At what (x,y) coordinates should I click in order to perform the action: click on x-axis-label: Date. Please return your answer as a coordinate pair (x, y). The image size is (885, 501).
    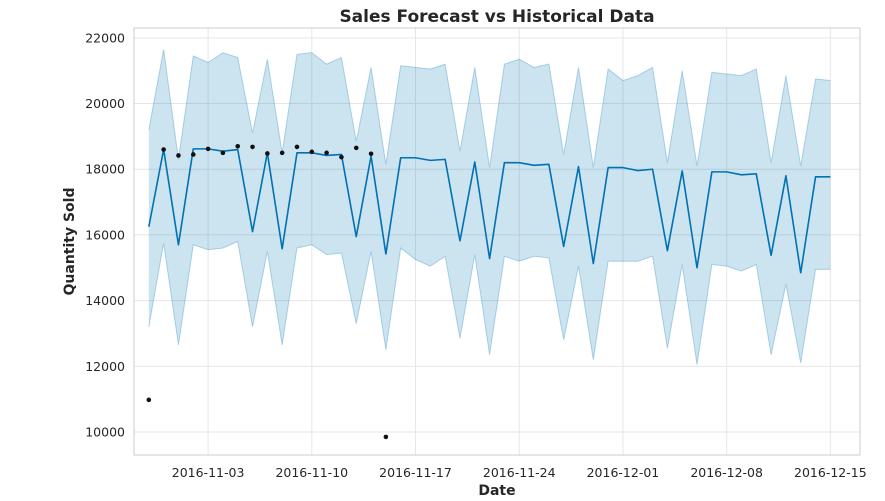
    Looking at the image, I should click on (496, 491).